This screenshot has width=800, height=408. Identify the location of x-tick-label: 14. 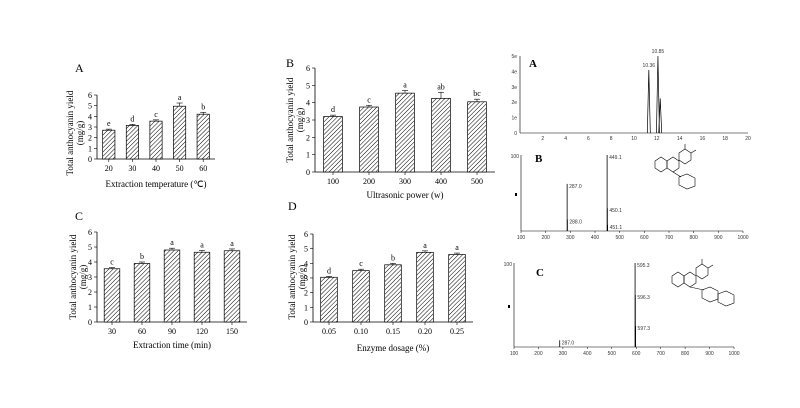
(680, 139).